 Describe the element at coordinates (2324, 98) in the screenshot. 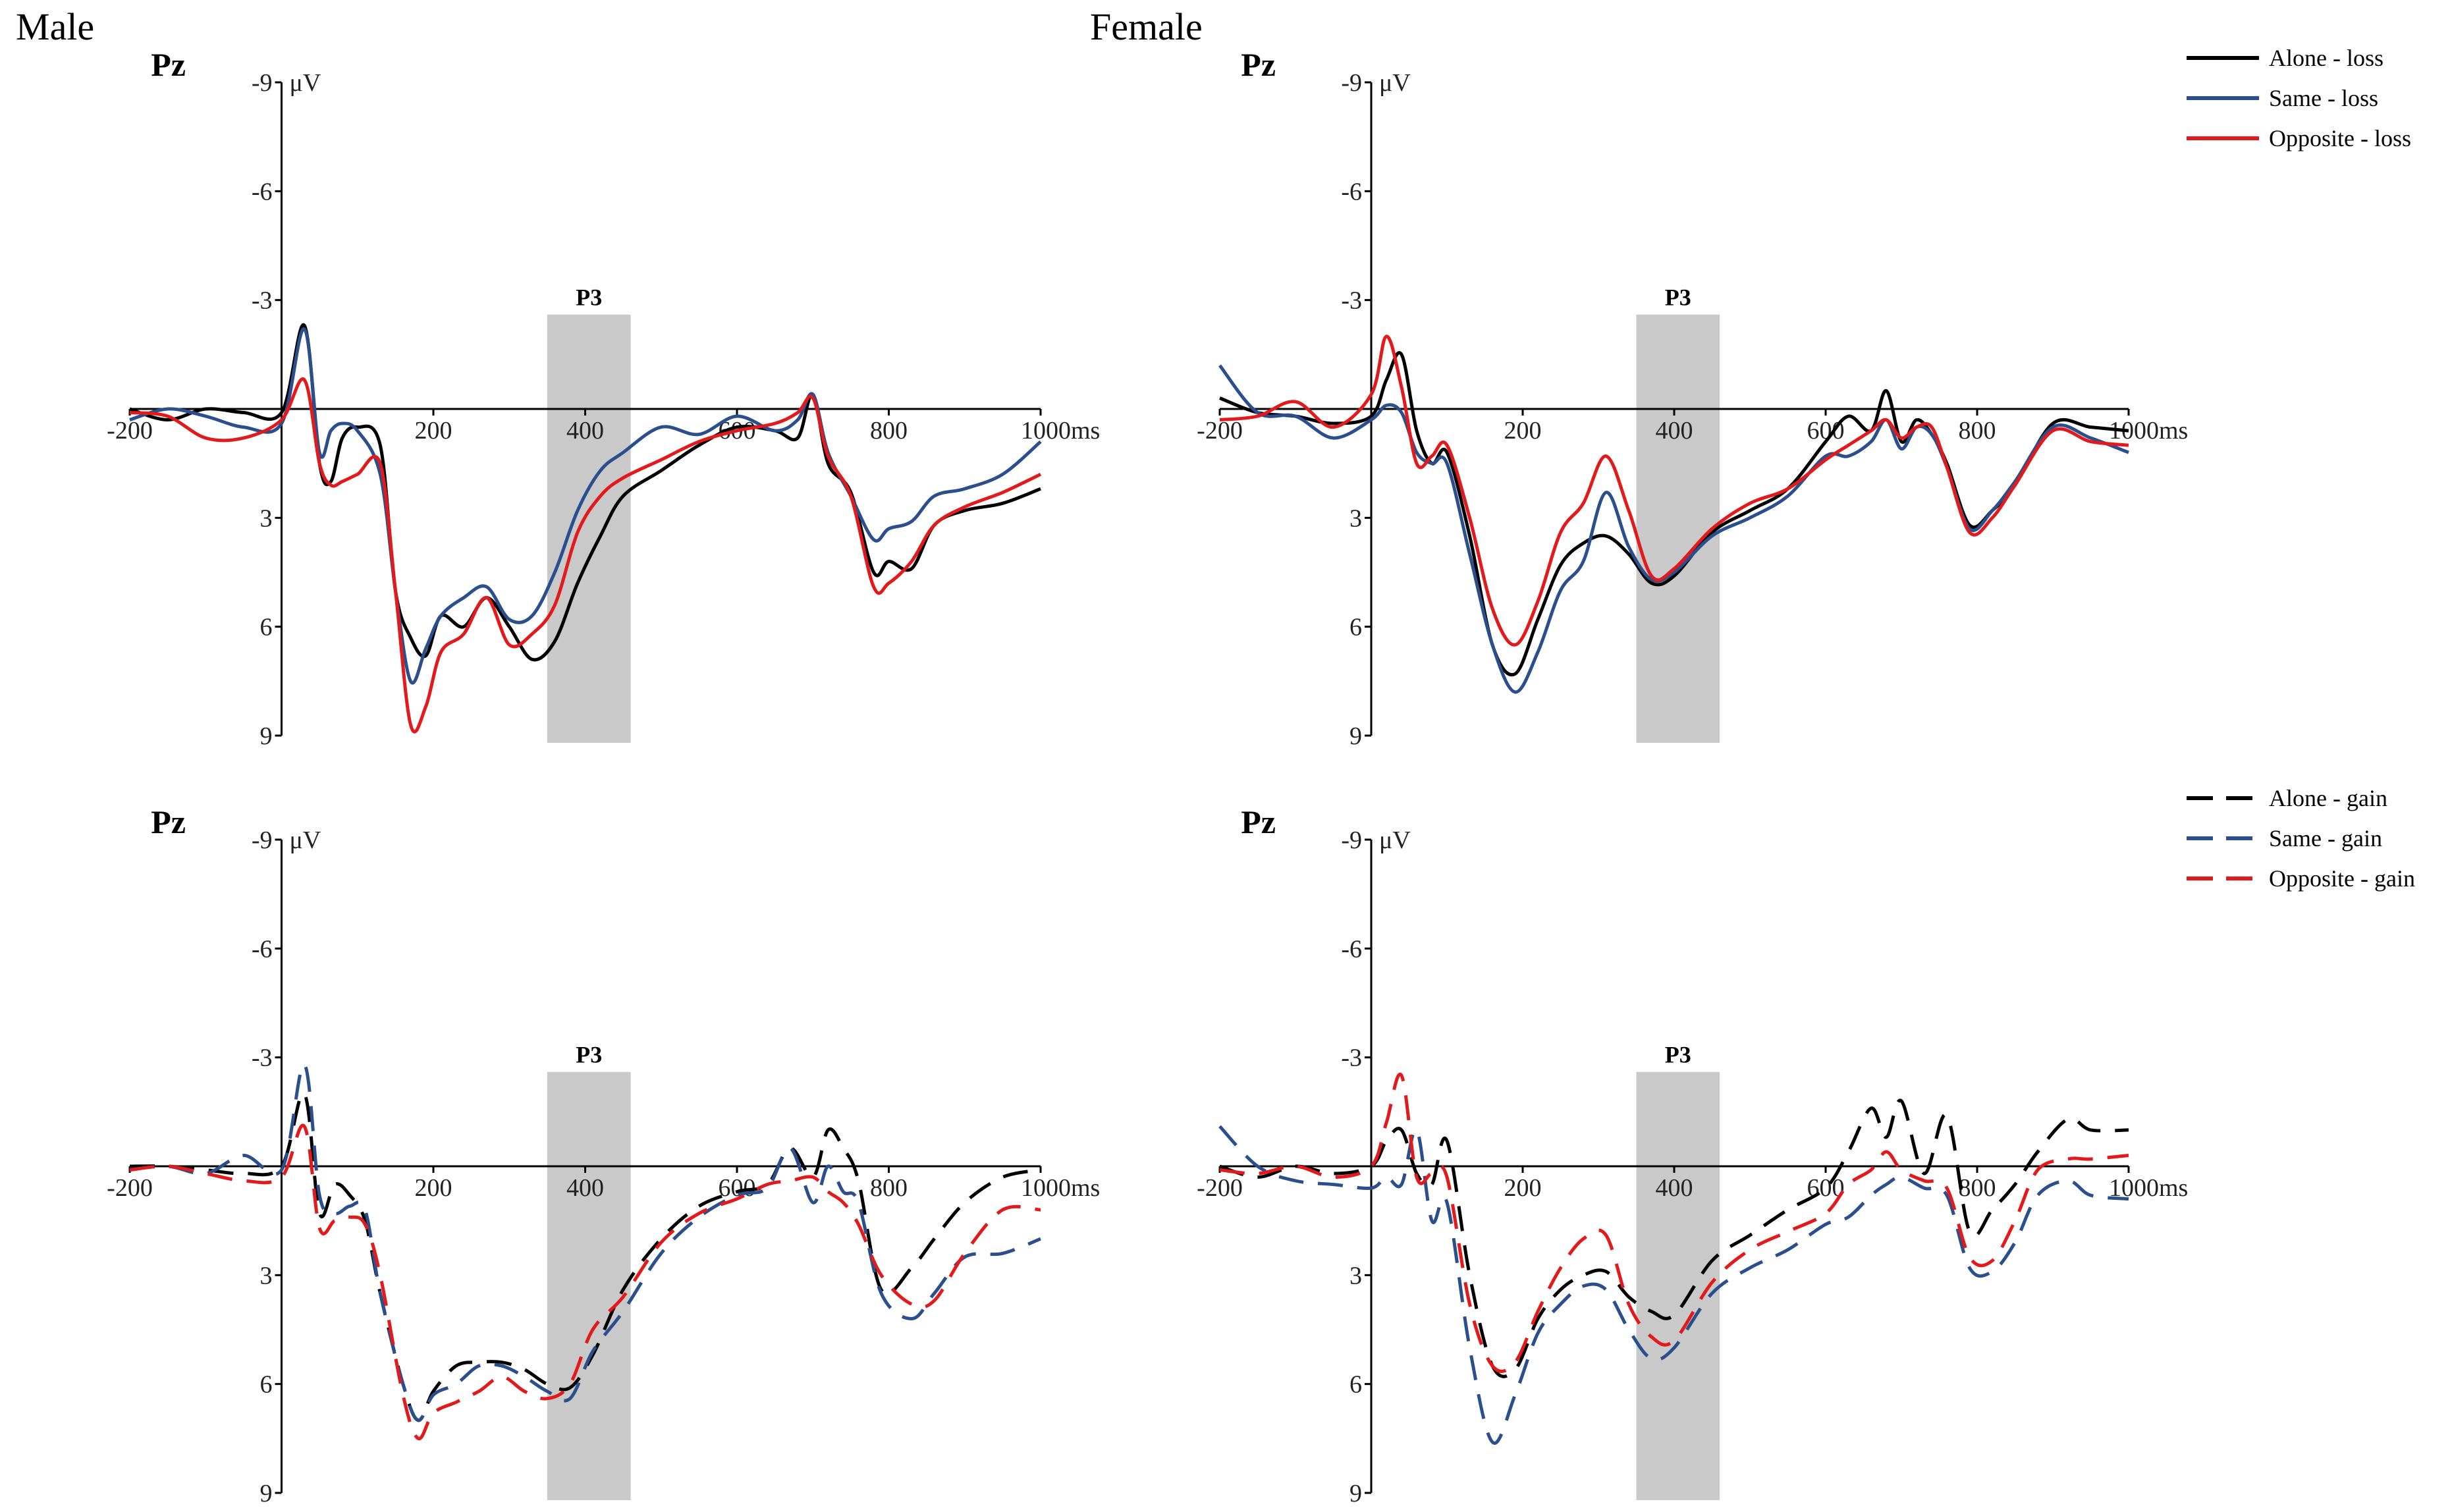

I see `legend-label: Same - loss` at that location.